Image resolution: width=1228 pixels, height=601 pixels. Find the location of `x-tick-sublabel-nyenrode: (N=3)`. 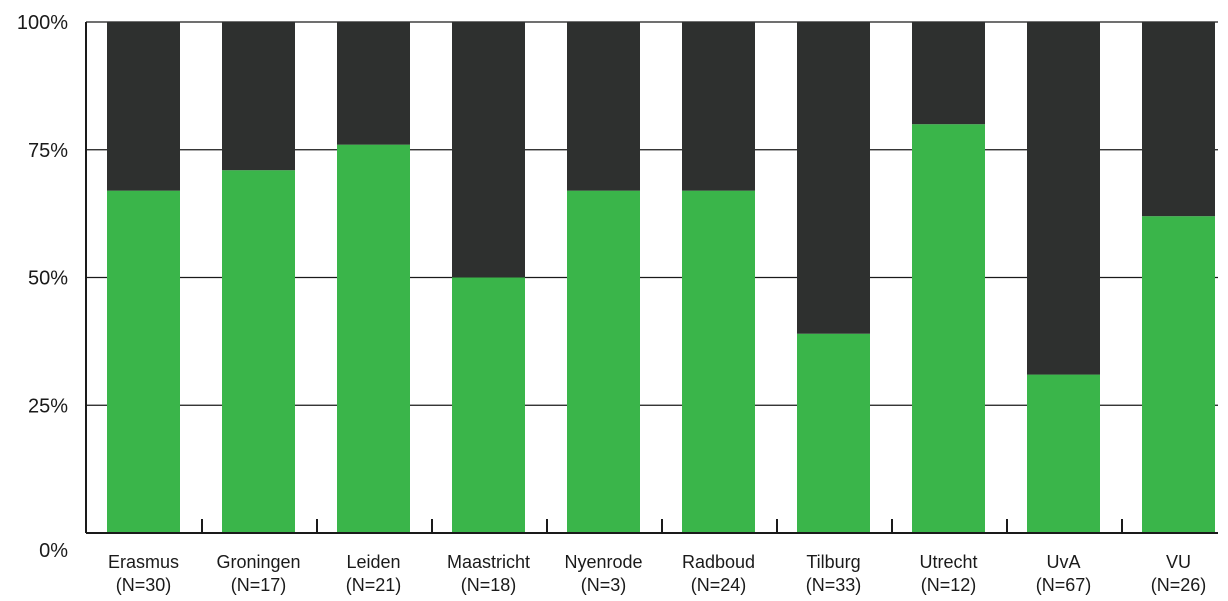

x-tick-sublabel-nyenrode: (N=3) is located at coordinates (604, 585).